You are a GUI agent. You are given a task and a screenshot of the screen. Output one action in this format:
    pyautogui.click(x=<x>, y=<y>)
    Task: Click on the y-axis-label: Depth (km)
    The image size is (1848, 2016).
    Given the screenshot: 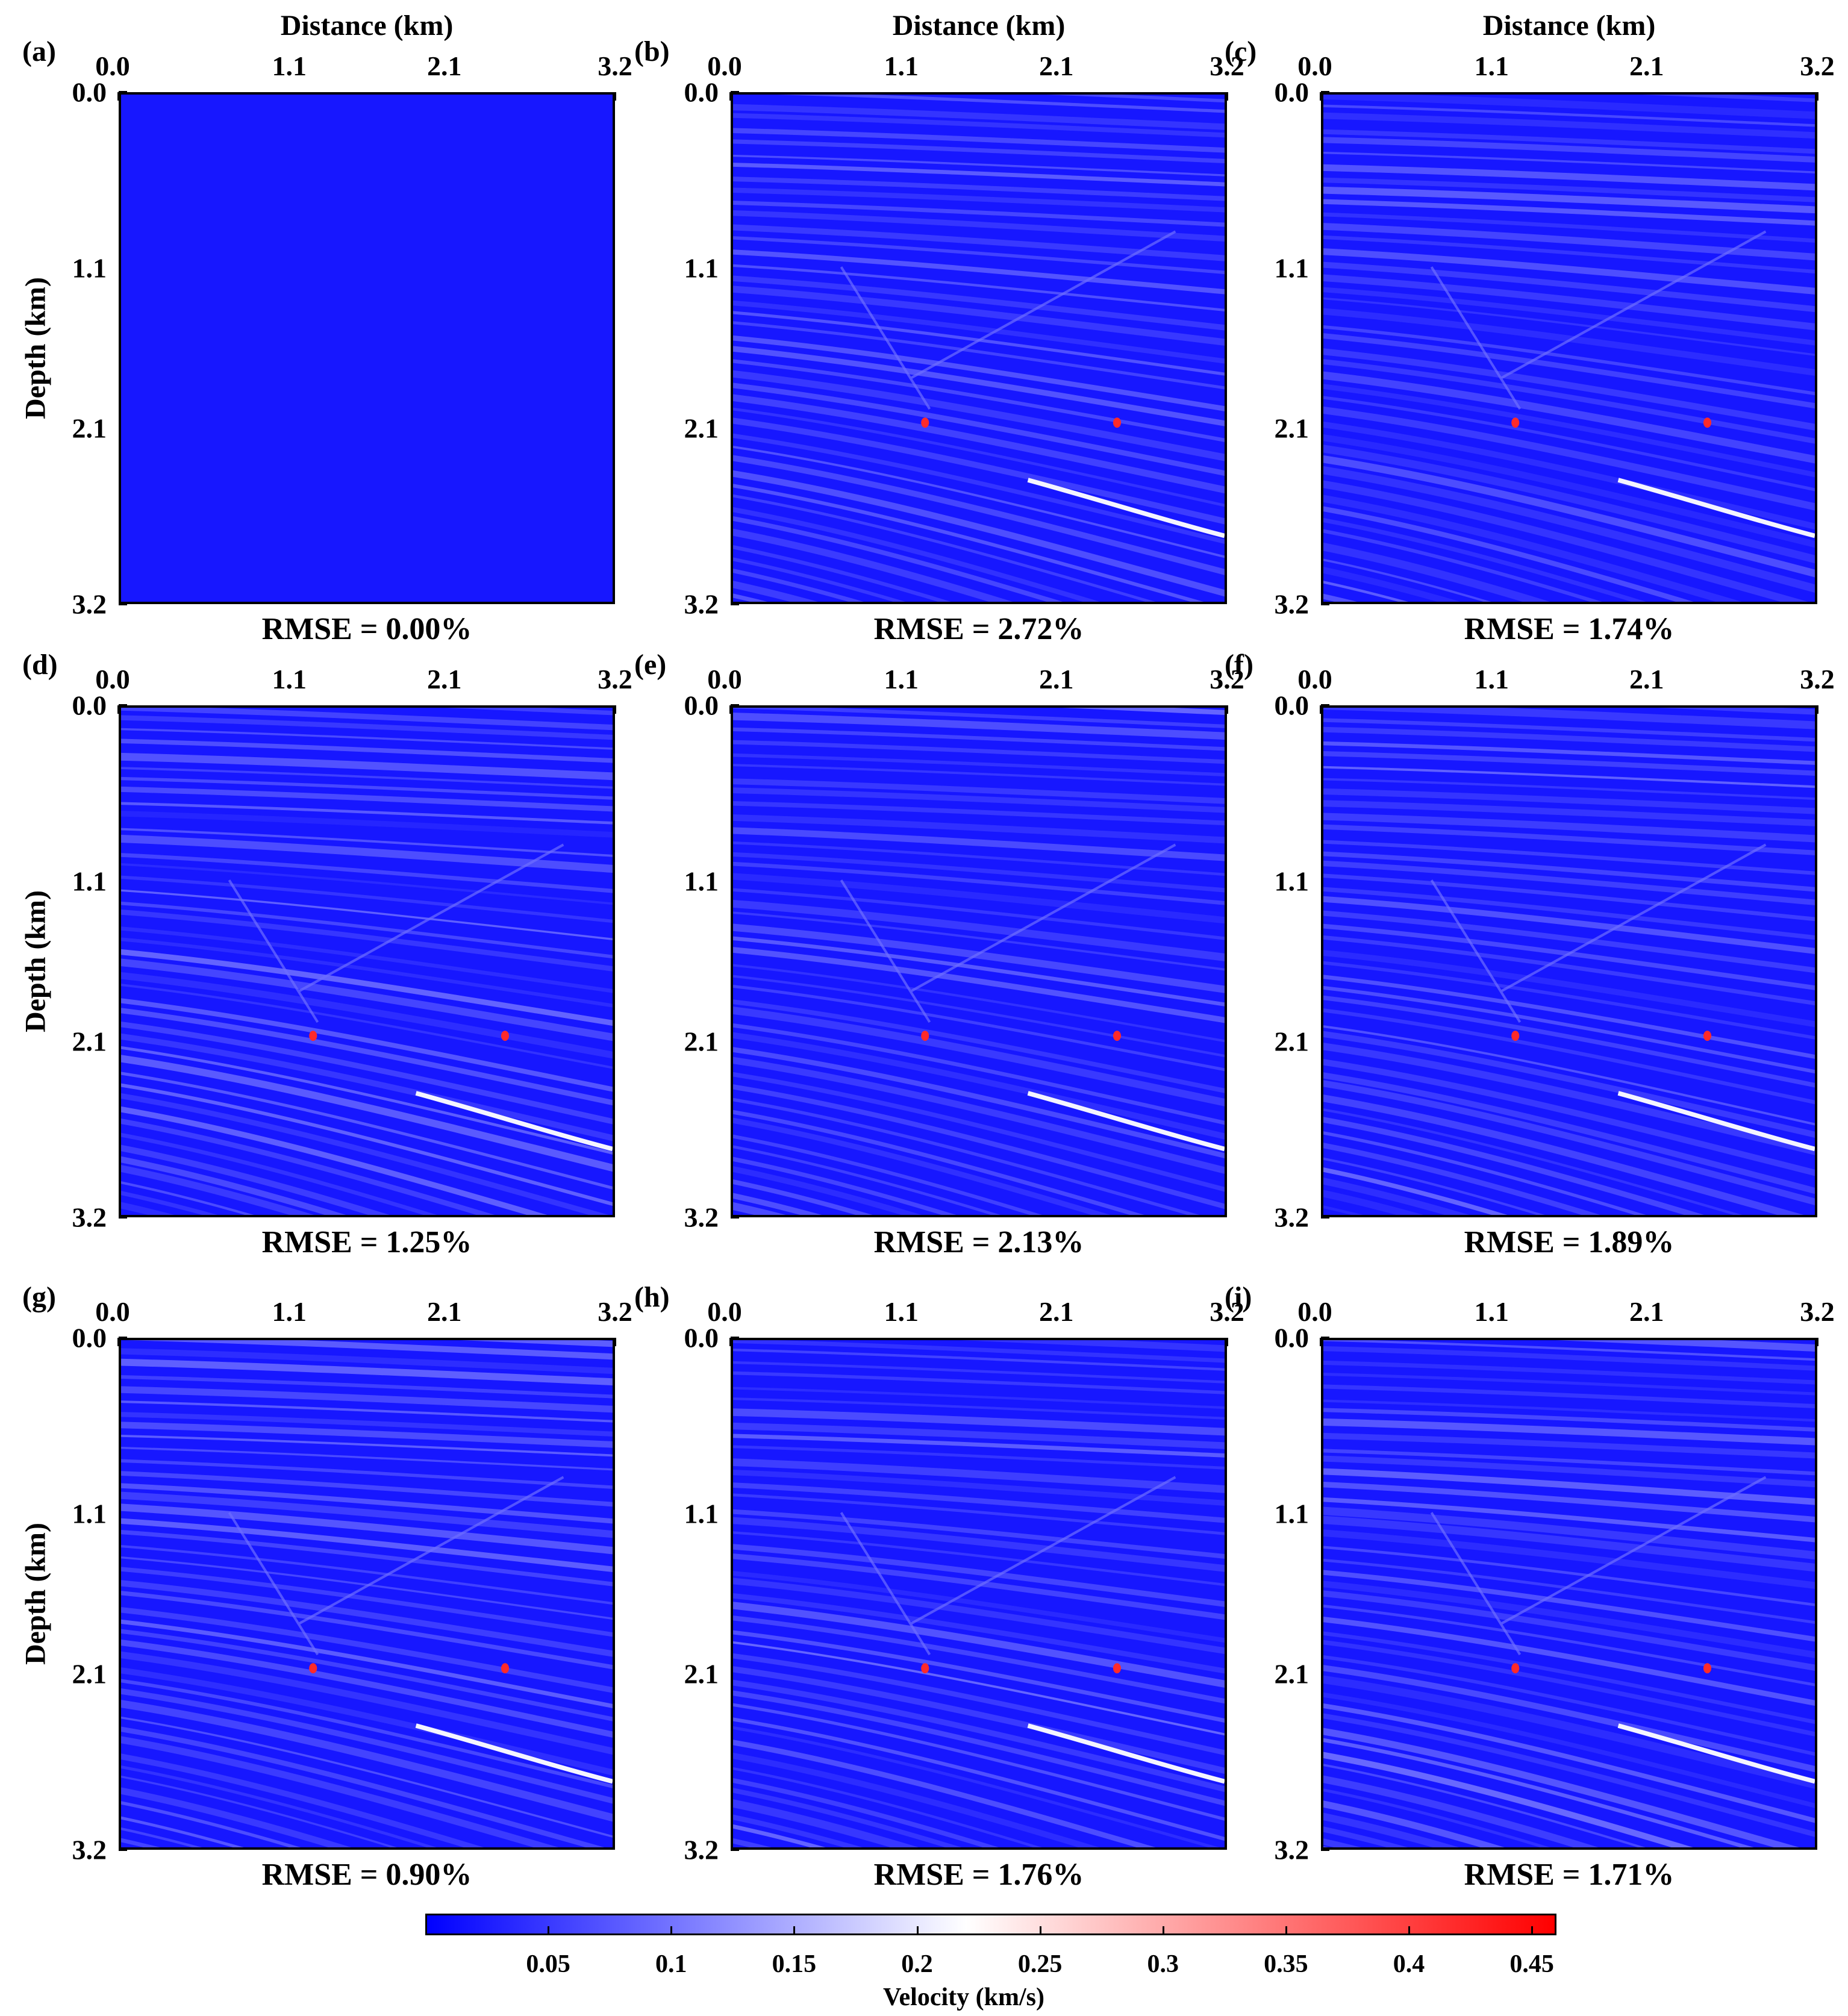 What is the action you would take?
    pyautogui.click(x=35, y=1594)
    